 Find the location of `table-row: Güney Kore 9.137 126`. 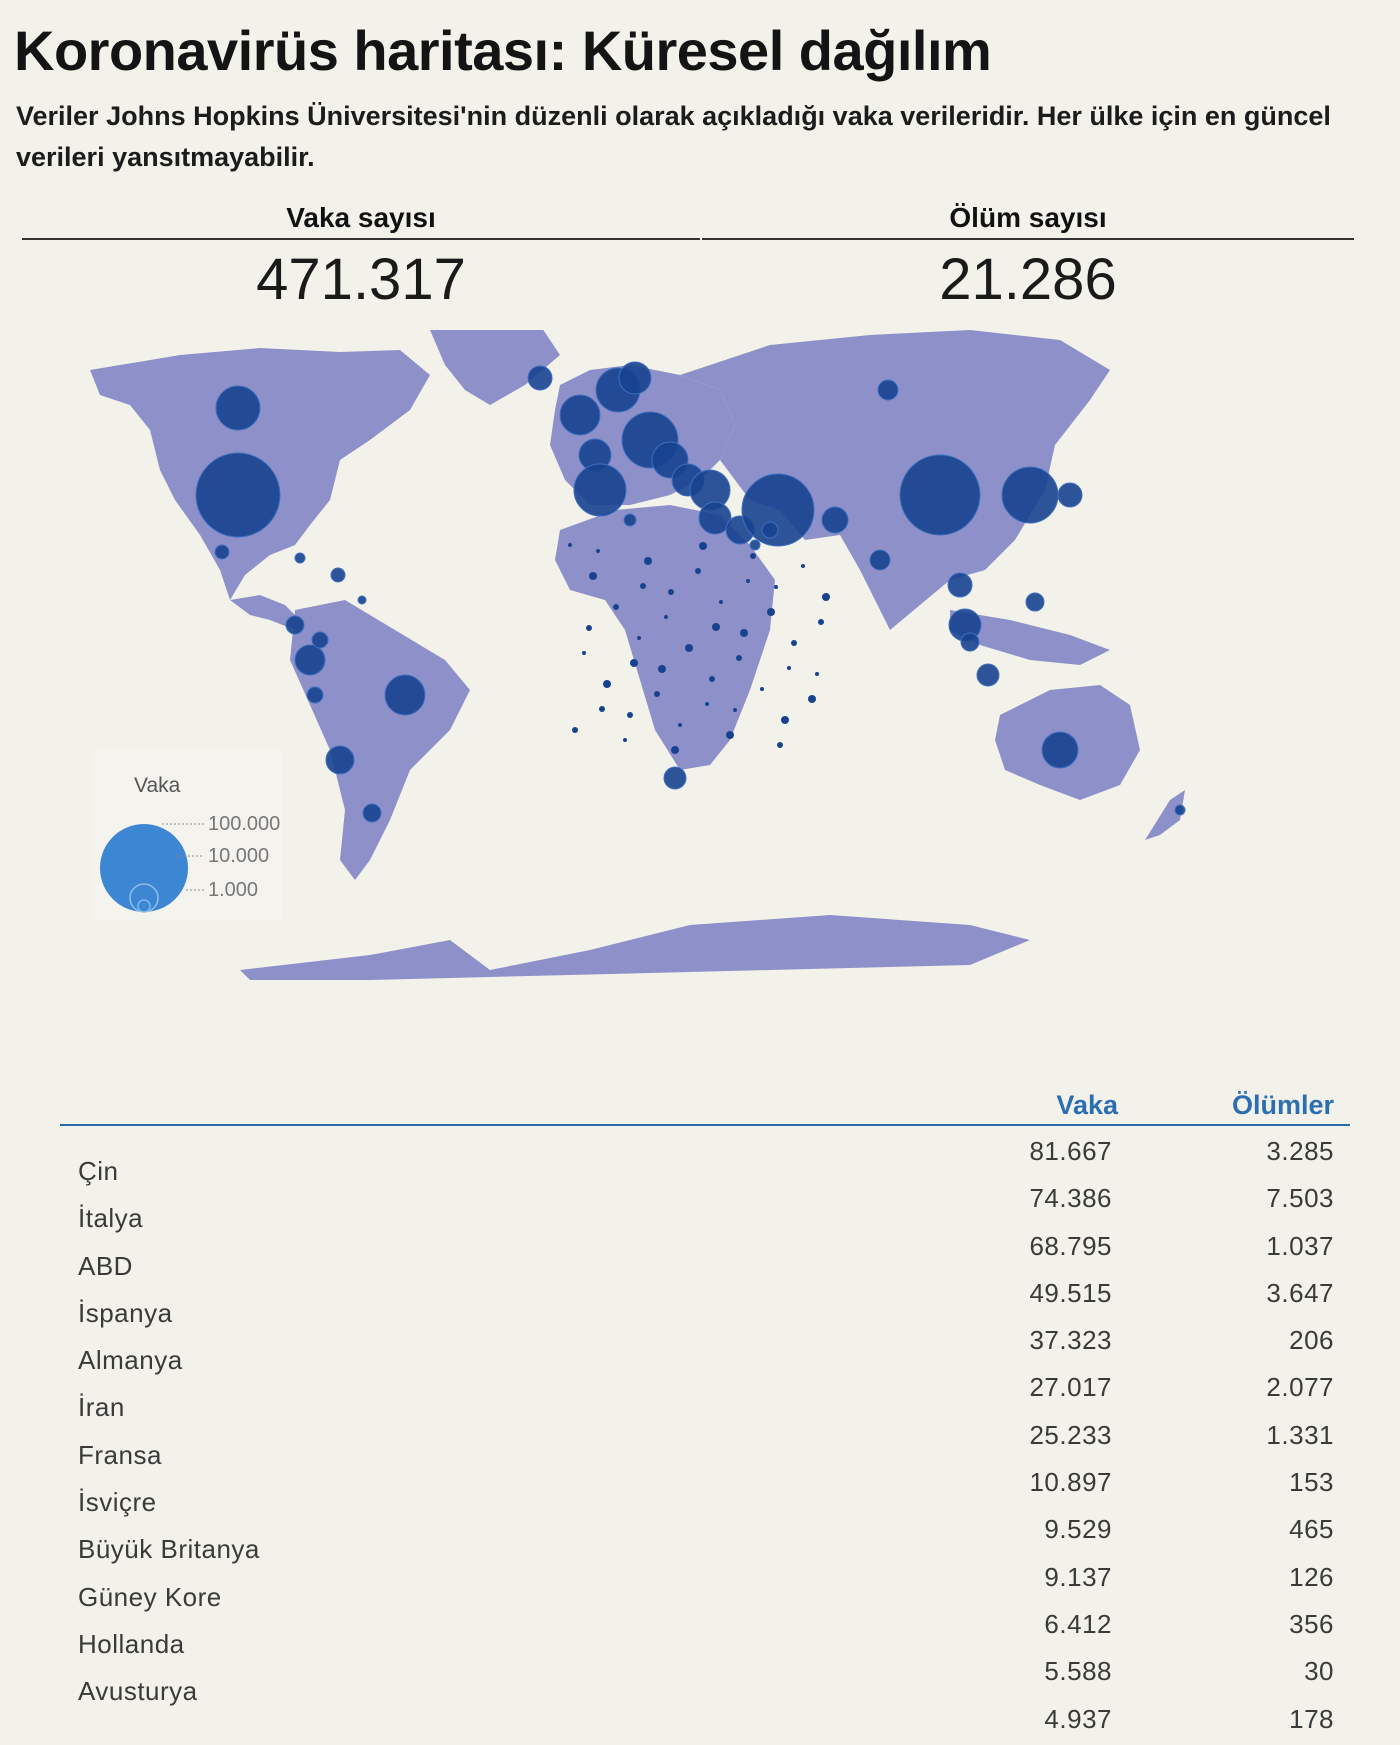

table-row: Güney Kore 9.137 126 is located at coordinates (705, 1582).